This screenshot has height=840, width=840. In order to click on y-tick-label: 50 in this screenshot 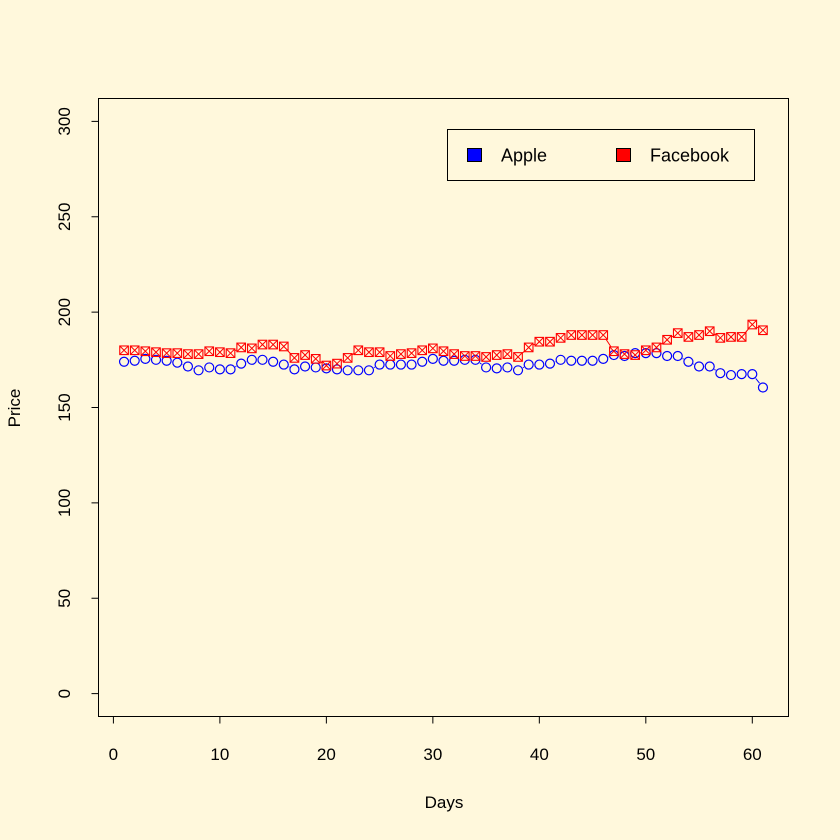, I will do `click(64, 598)`.